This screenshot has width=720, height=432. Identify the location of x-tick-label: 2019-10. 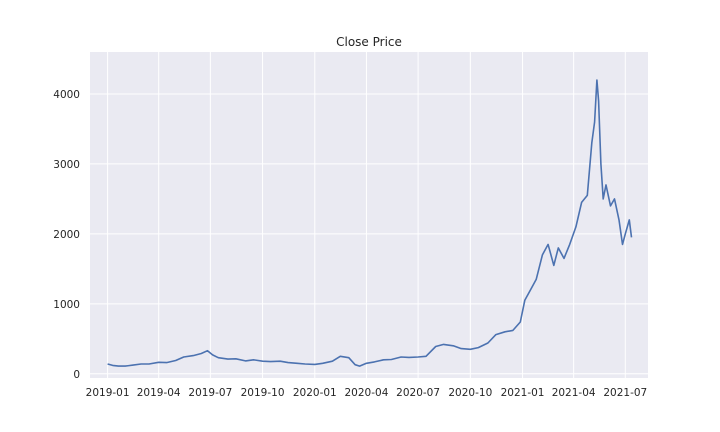
(263, 393).